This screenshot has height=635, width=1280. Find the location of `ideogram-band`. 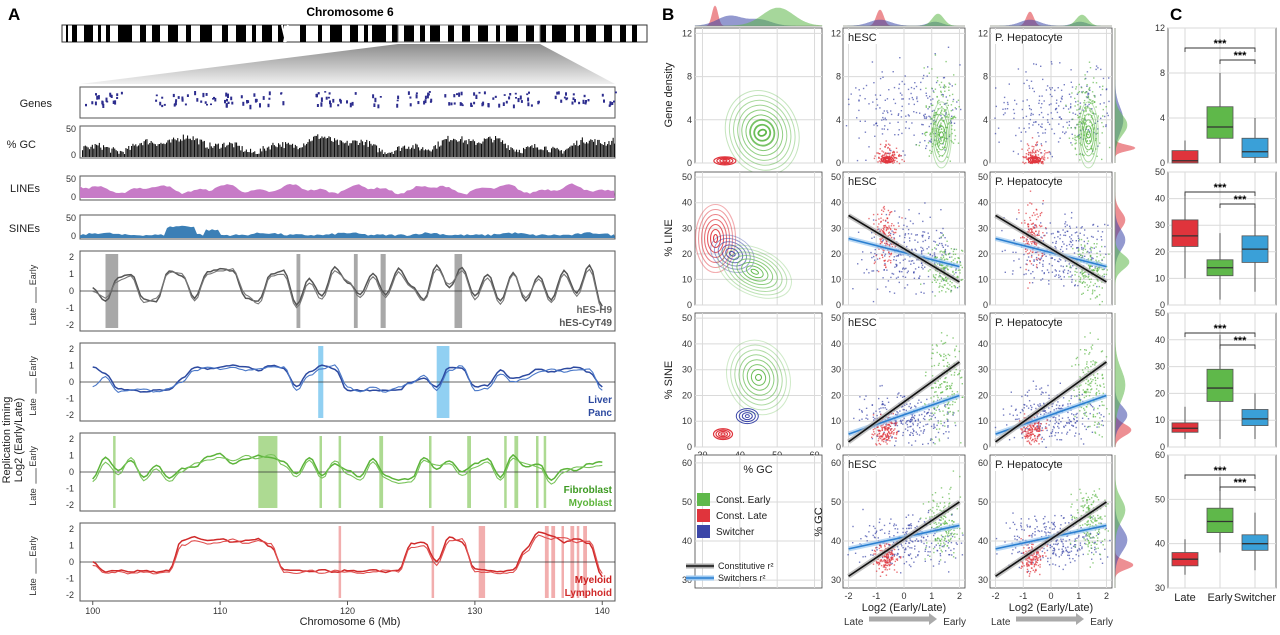

ideogram-band is located at coordinates (409, 33).